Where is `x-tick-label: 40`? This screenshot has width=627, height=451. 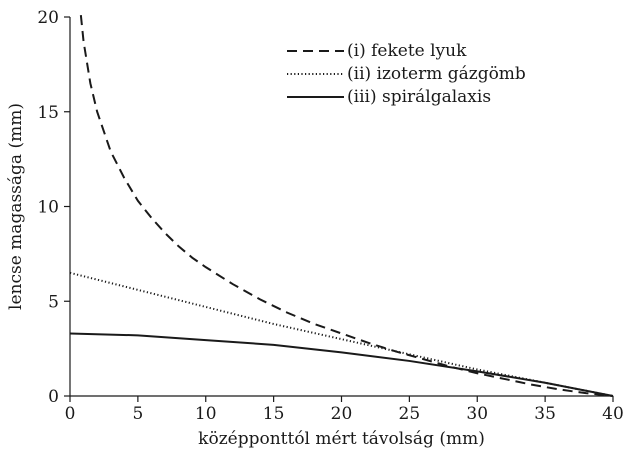
x-tick-label: 40 is located at coordinates (613, 414).